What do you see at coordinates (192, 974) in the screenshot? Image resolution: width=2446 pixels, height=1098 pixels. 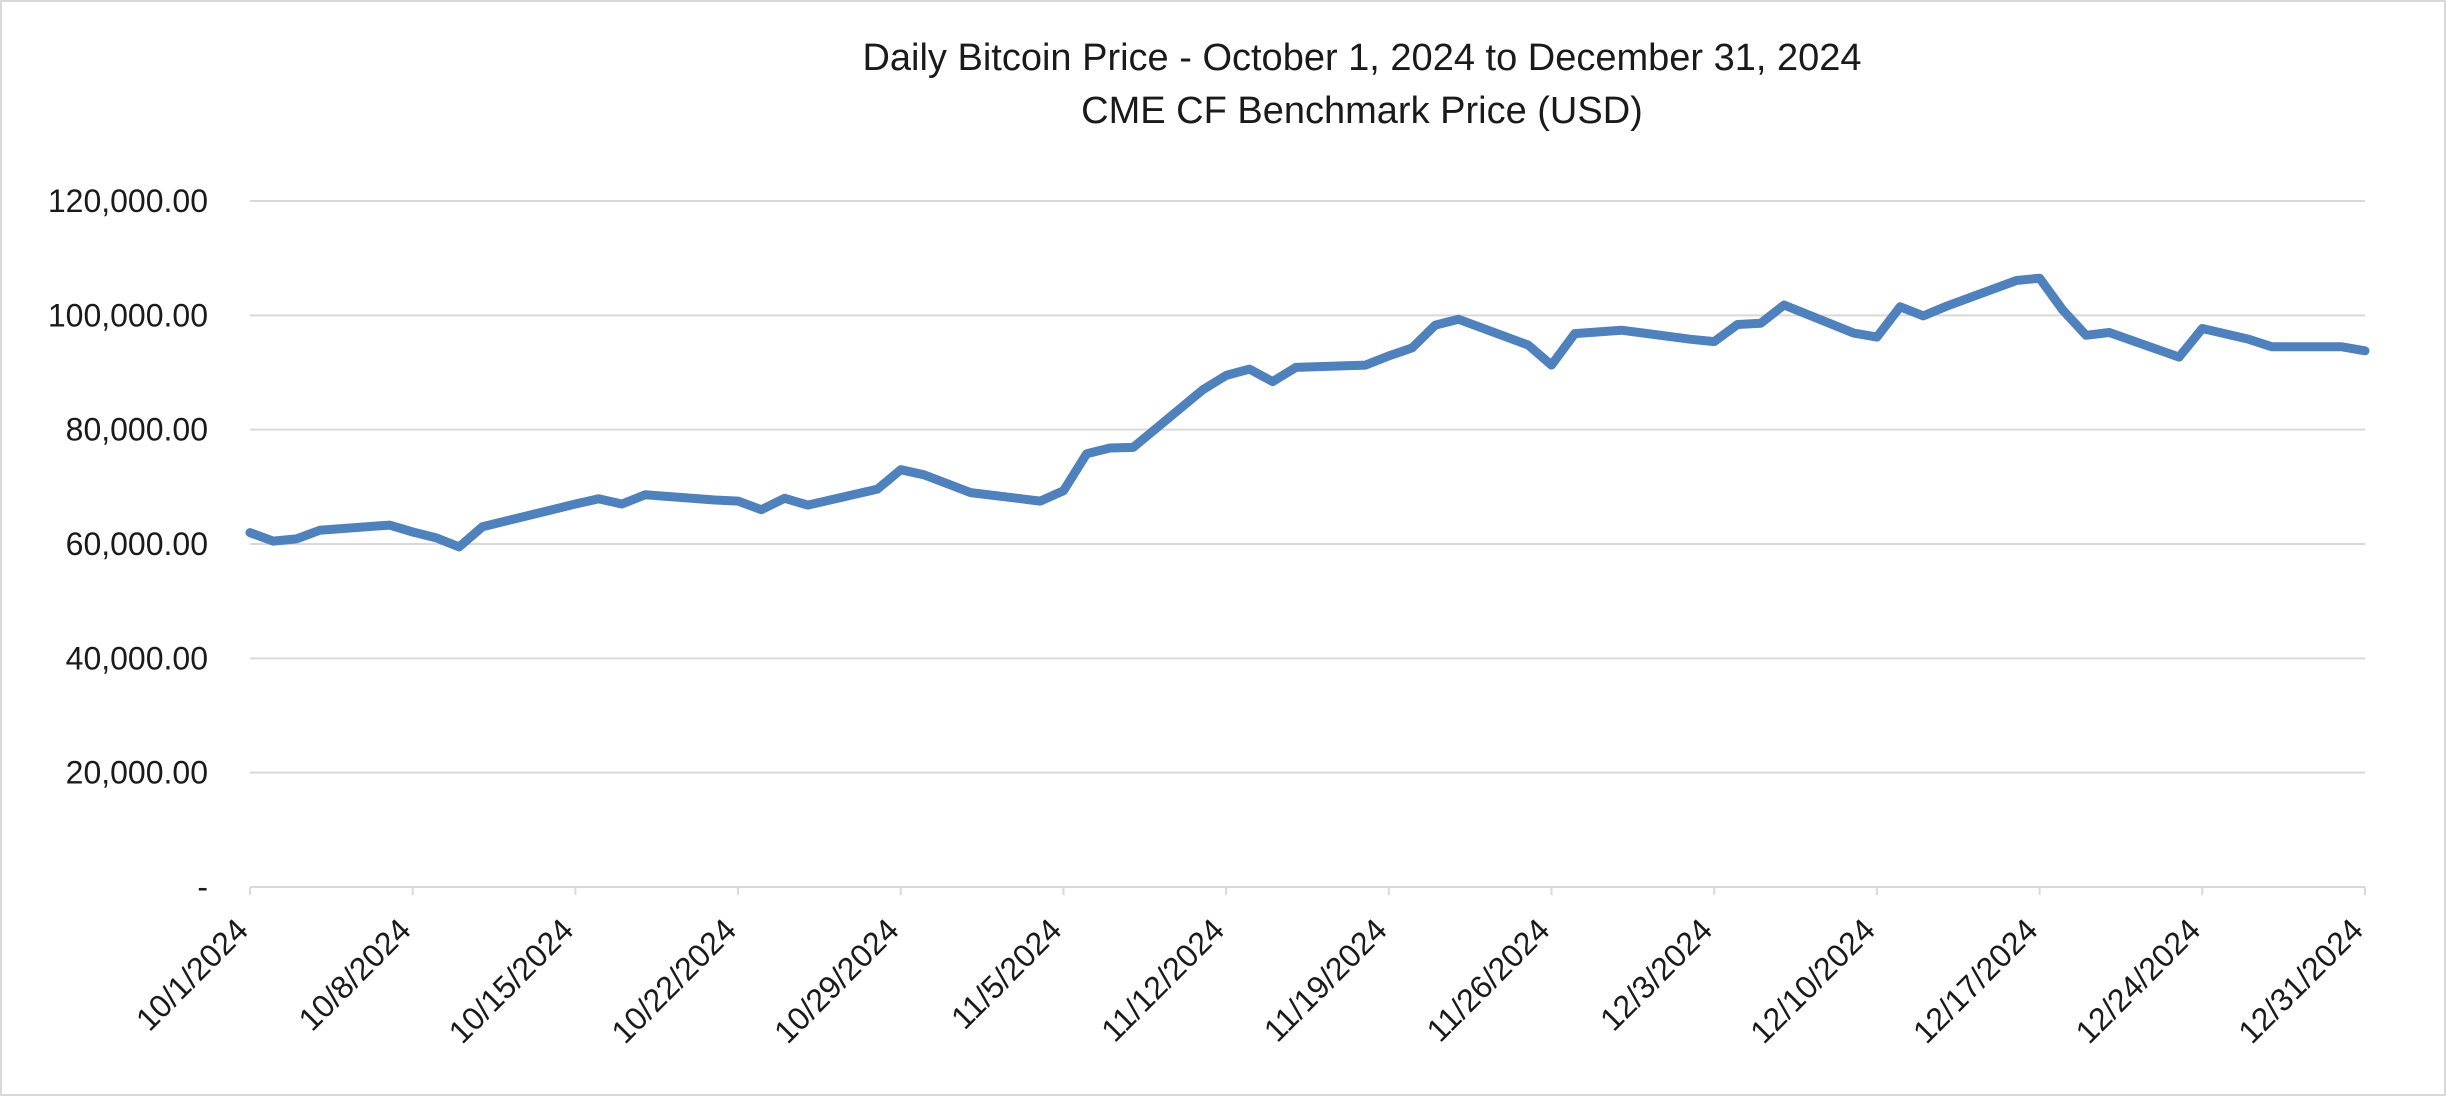 I see `x-tick-label: 10/1/2024` at bounding box center [192, 974].